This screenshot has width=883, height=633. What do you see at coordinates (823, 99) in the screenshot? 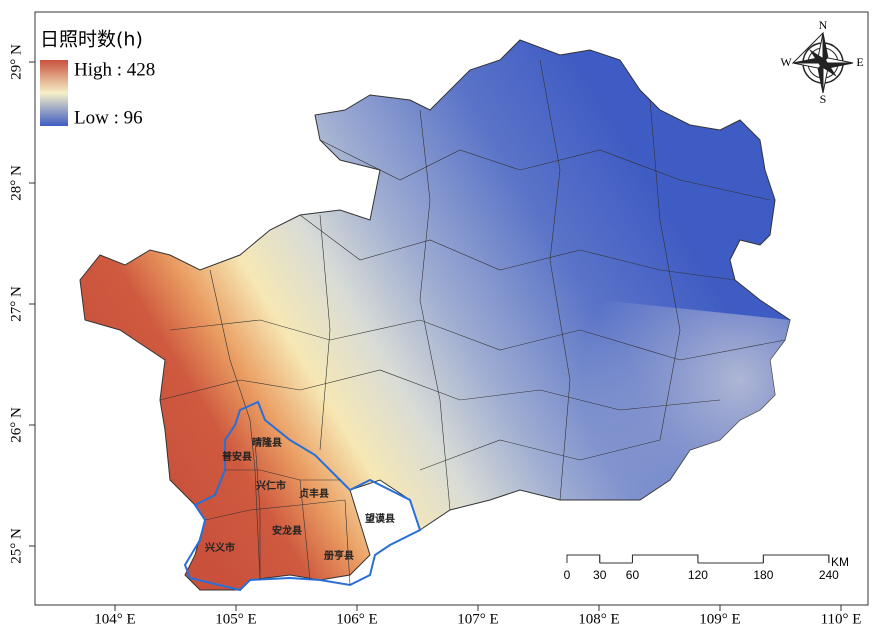
I see `compass-s: S` at bounding box center [823, 99].